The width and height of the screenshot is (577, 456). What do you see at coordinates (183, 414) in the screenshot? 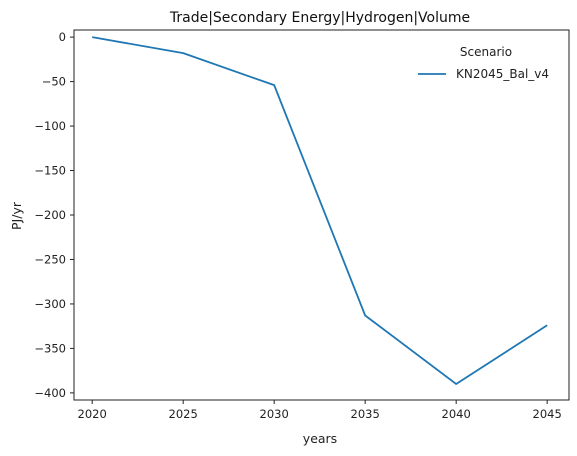
I see `x-tick-label: 2025` at bounding box center [183, 414].